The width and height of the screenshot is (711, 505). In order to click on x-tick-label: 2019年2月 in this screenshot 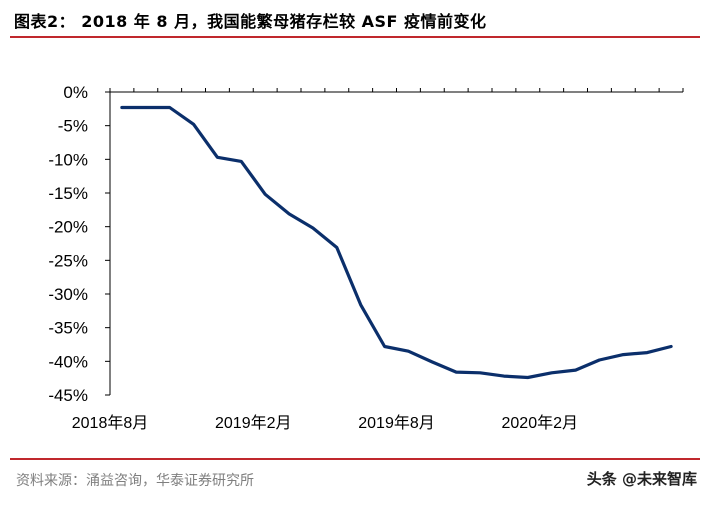, I will do `click(253, 423)`.